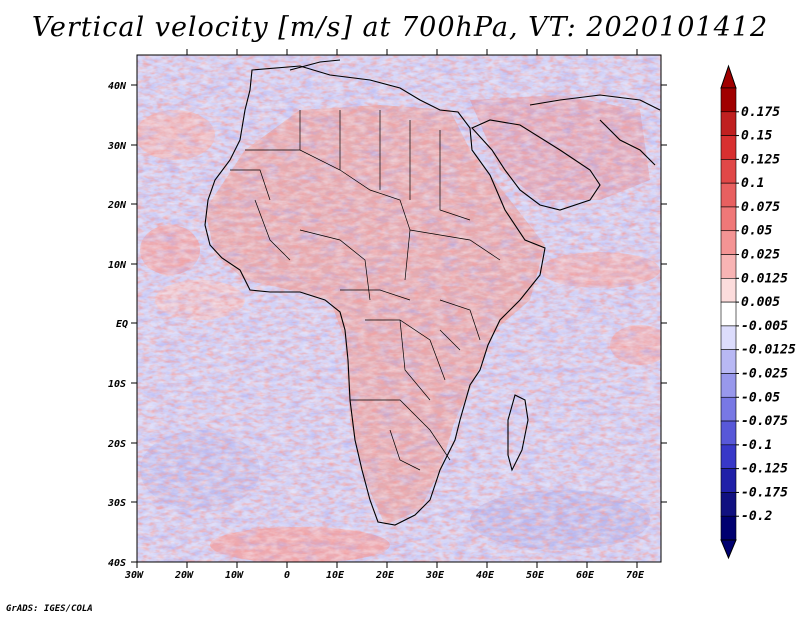 This screenshot has height=618, width=800. What do you see at coordinates (117, 146) in the screenshot?
I see `lat-label: 30N` at bounding box center [117, 146].